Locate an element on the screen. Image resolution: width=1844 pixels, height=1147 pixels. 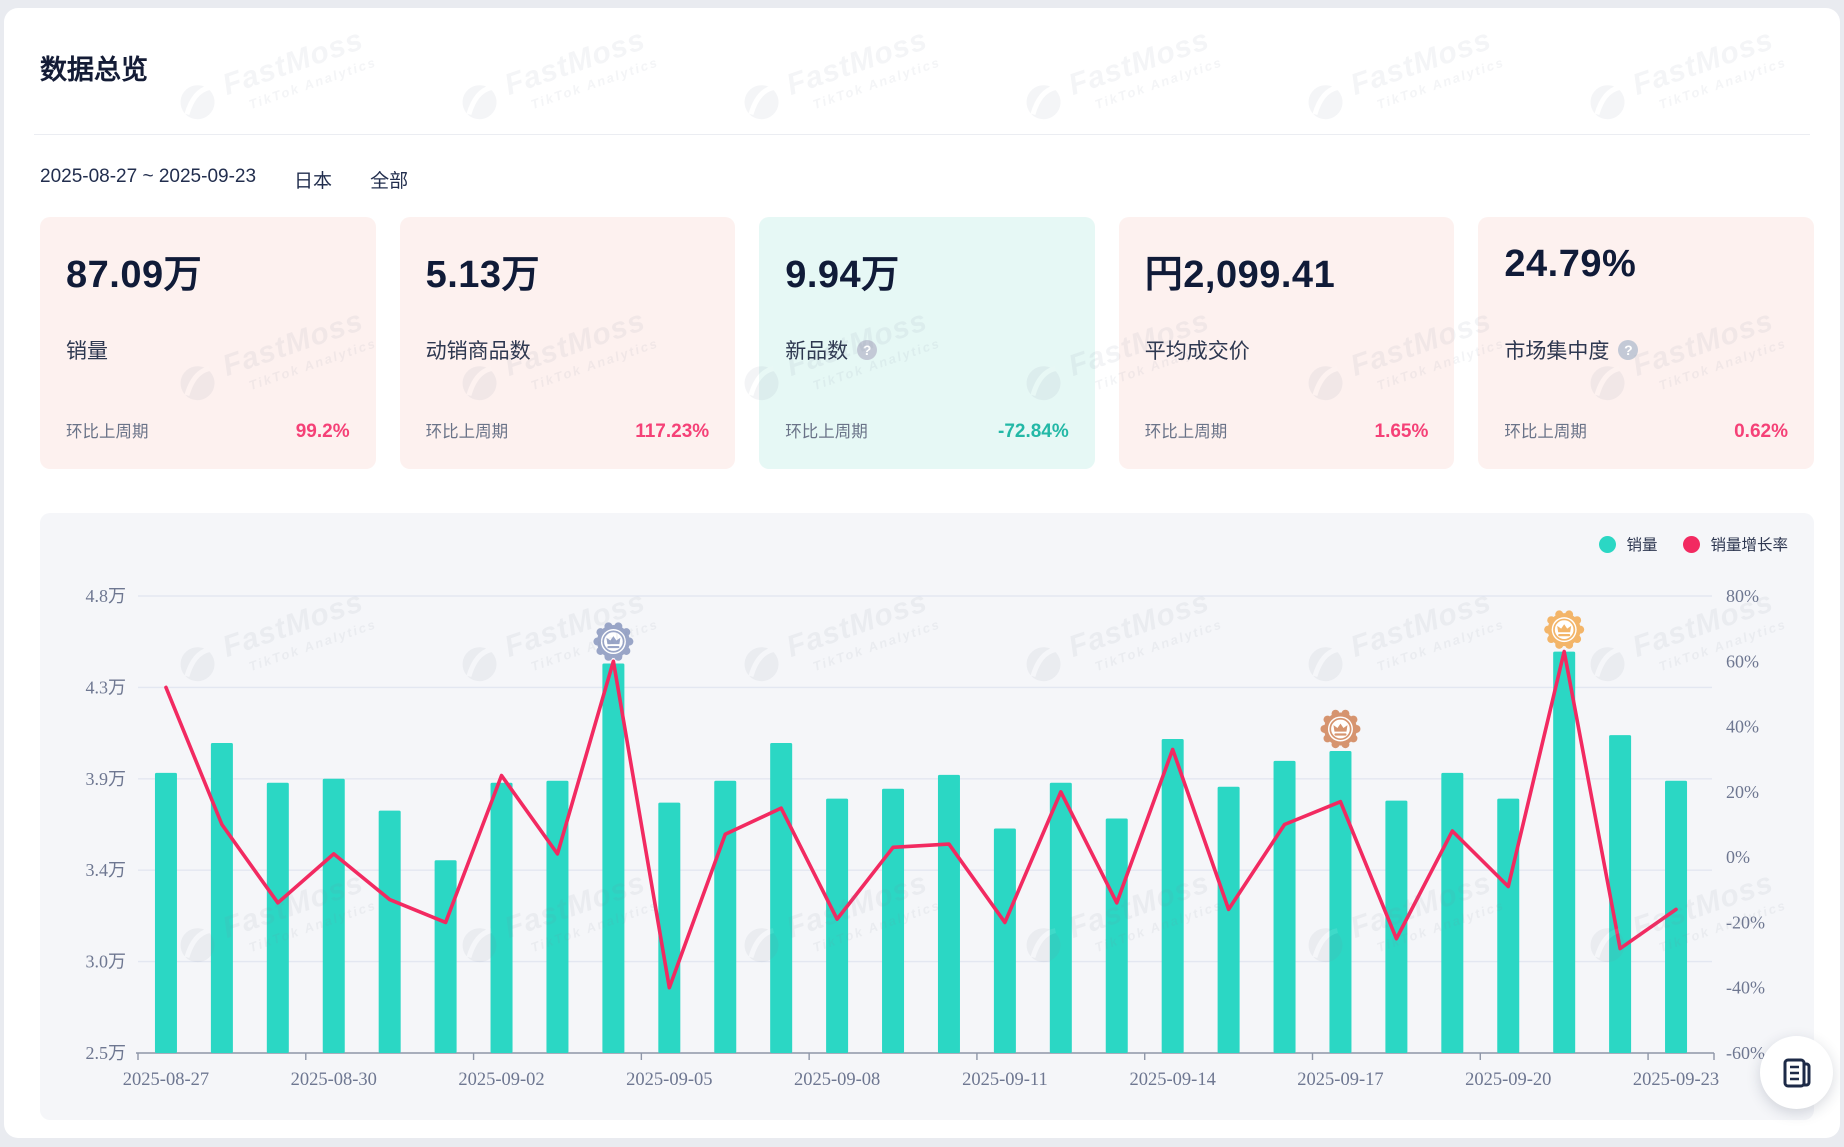
date-range: 2025-08-27 ~ 2025-09-23 is located at coordinates (148, 176).